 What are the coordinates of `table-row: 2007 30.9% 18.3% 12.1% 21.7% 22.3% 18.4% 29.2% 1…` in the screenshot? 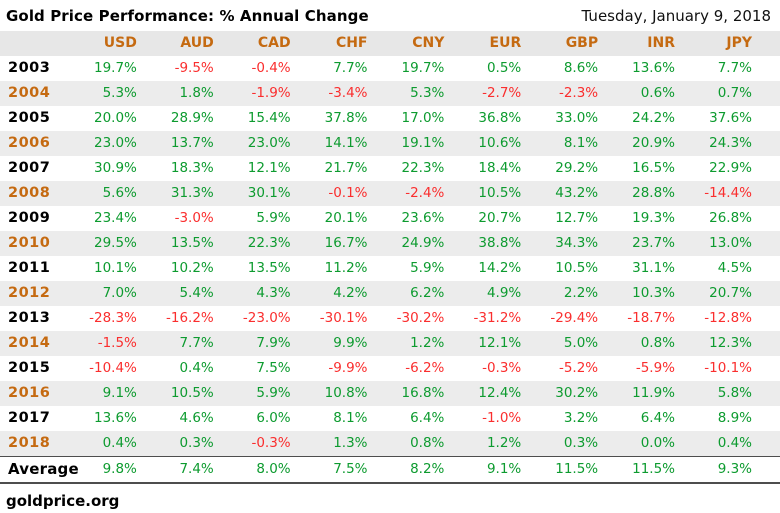 It's located at (390, 168).